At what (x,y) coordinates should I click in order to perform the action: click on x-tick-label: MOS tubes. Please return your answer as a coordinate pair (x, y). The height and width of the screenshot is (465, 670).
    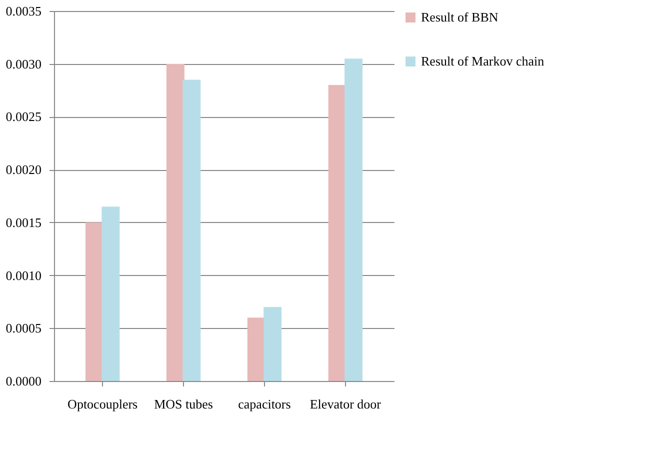
    Looking at the image, I should click on (183, 404).